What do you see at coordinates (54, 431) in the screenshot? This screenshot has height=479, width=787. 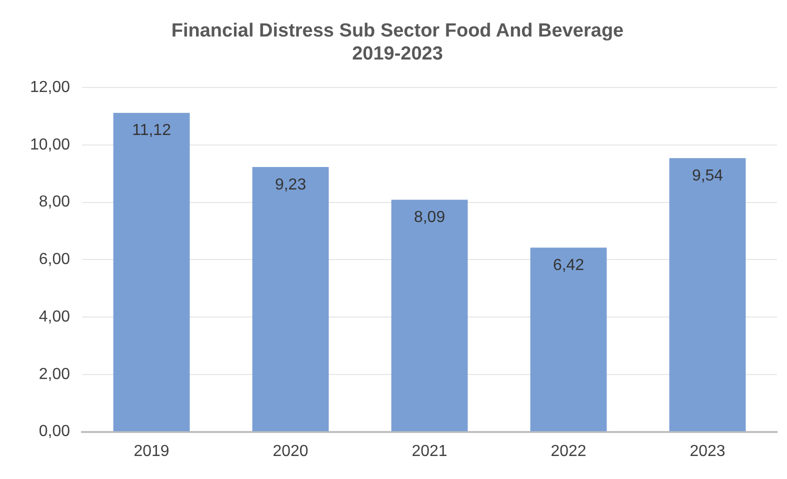 I see `y-tick-label: 0,00` at bounding box center [54, 431].